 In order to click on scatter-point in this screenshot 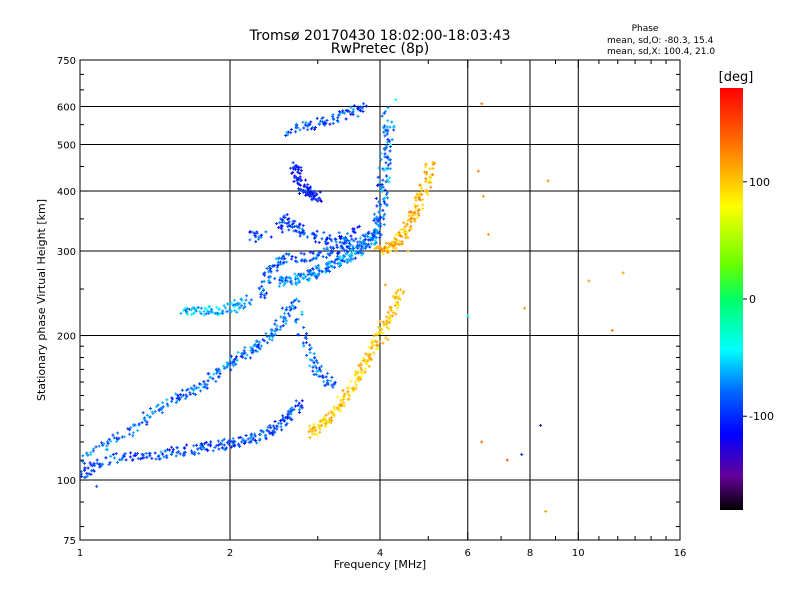, I will do `click(623, 273)`.